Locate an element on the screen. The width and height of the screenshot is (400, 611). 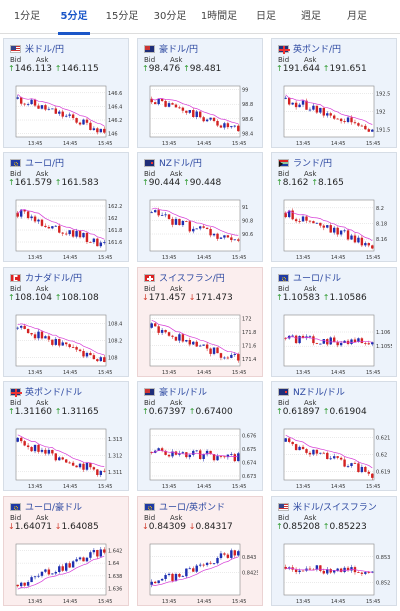
tab-6: 週足 is located at coordinates (311, 16).